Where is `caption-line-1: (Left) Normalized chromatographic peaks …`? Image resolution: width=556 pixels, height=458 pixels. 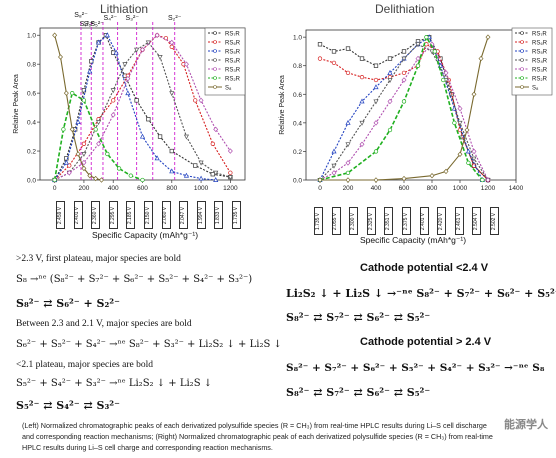 caption-line-1: (Left) Normalized chromatographic peaks … is located at coordinates (254, 425).